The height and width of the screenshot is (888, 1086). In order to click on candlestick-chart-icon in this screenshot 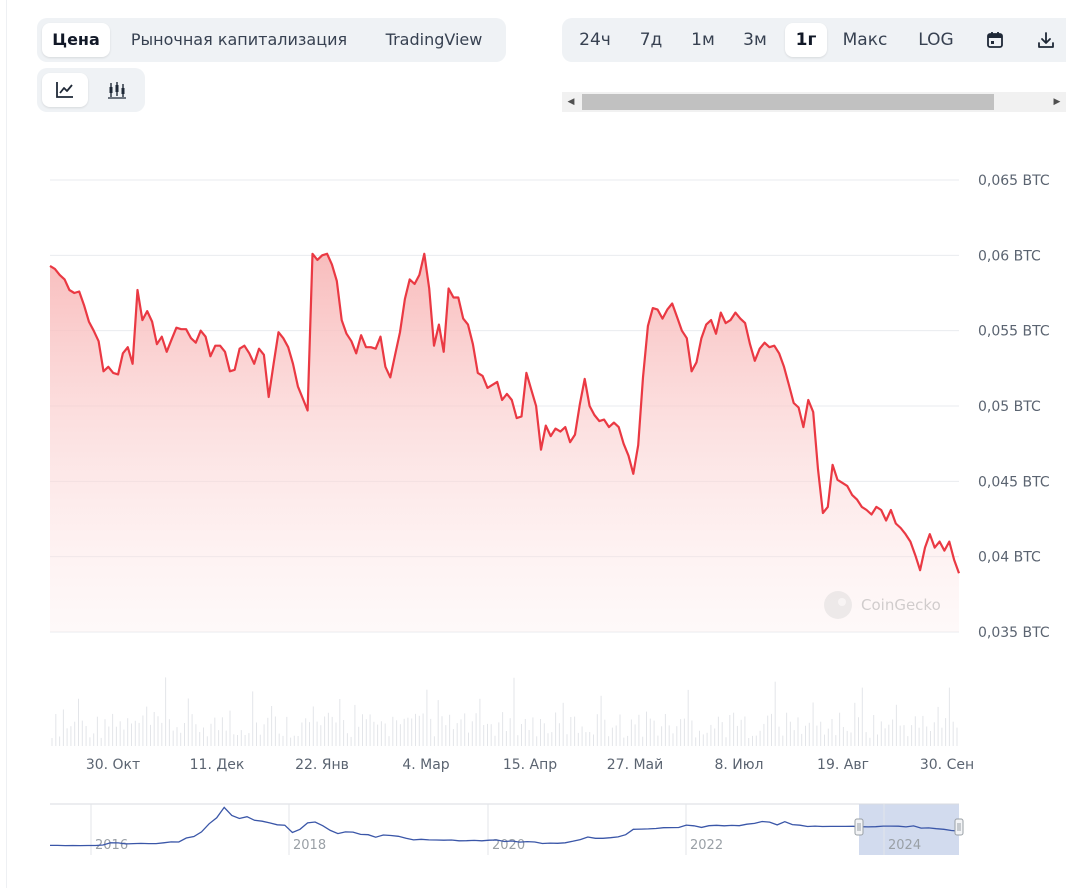, I will do `click(117, 90)`.